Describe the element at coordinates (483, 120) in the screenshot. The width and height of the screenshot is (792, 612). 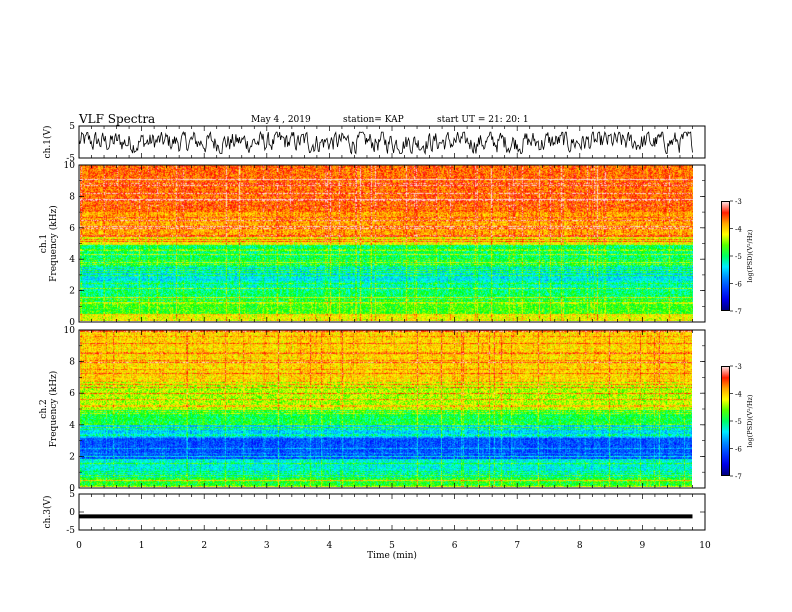
I see `start-ut-label: start UT = 21: 20: 1` at that location.